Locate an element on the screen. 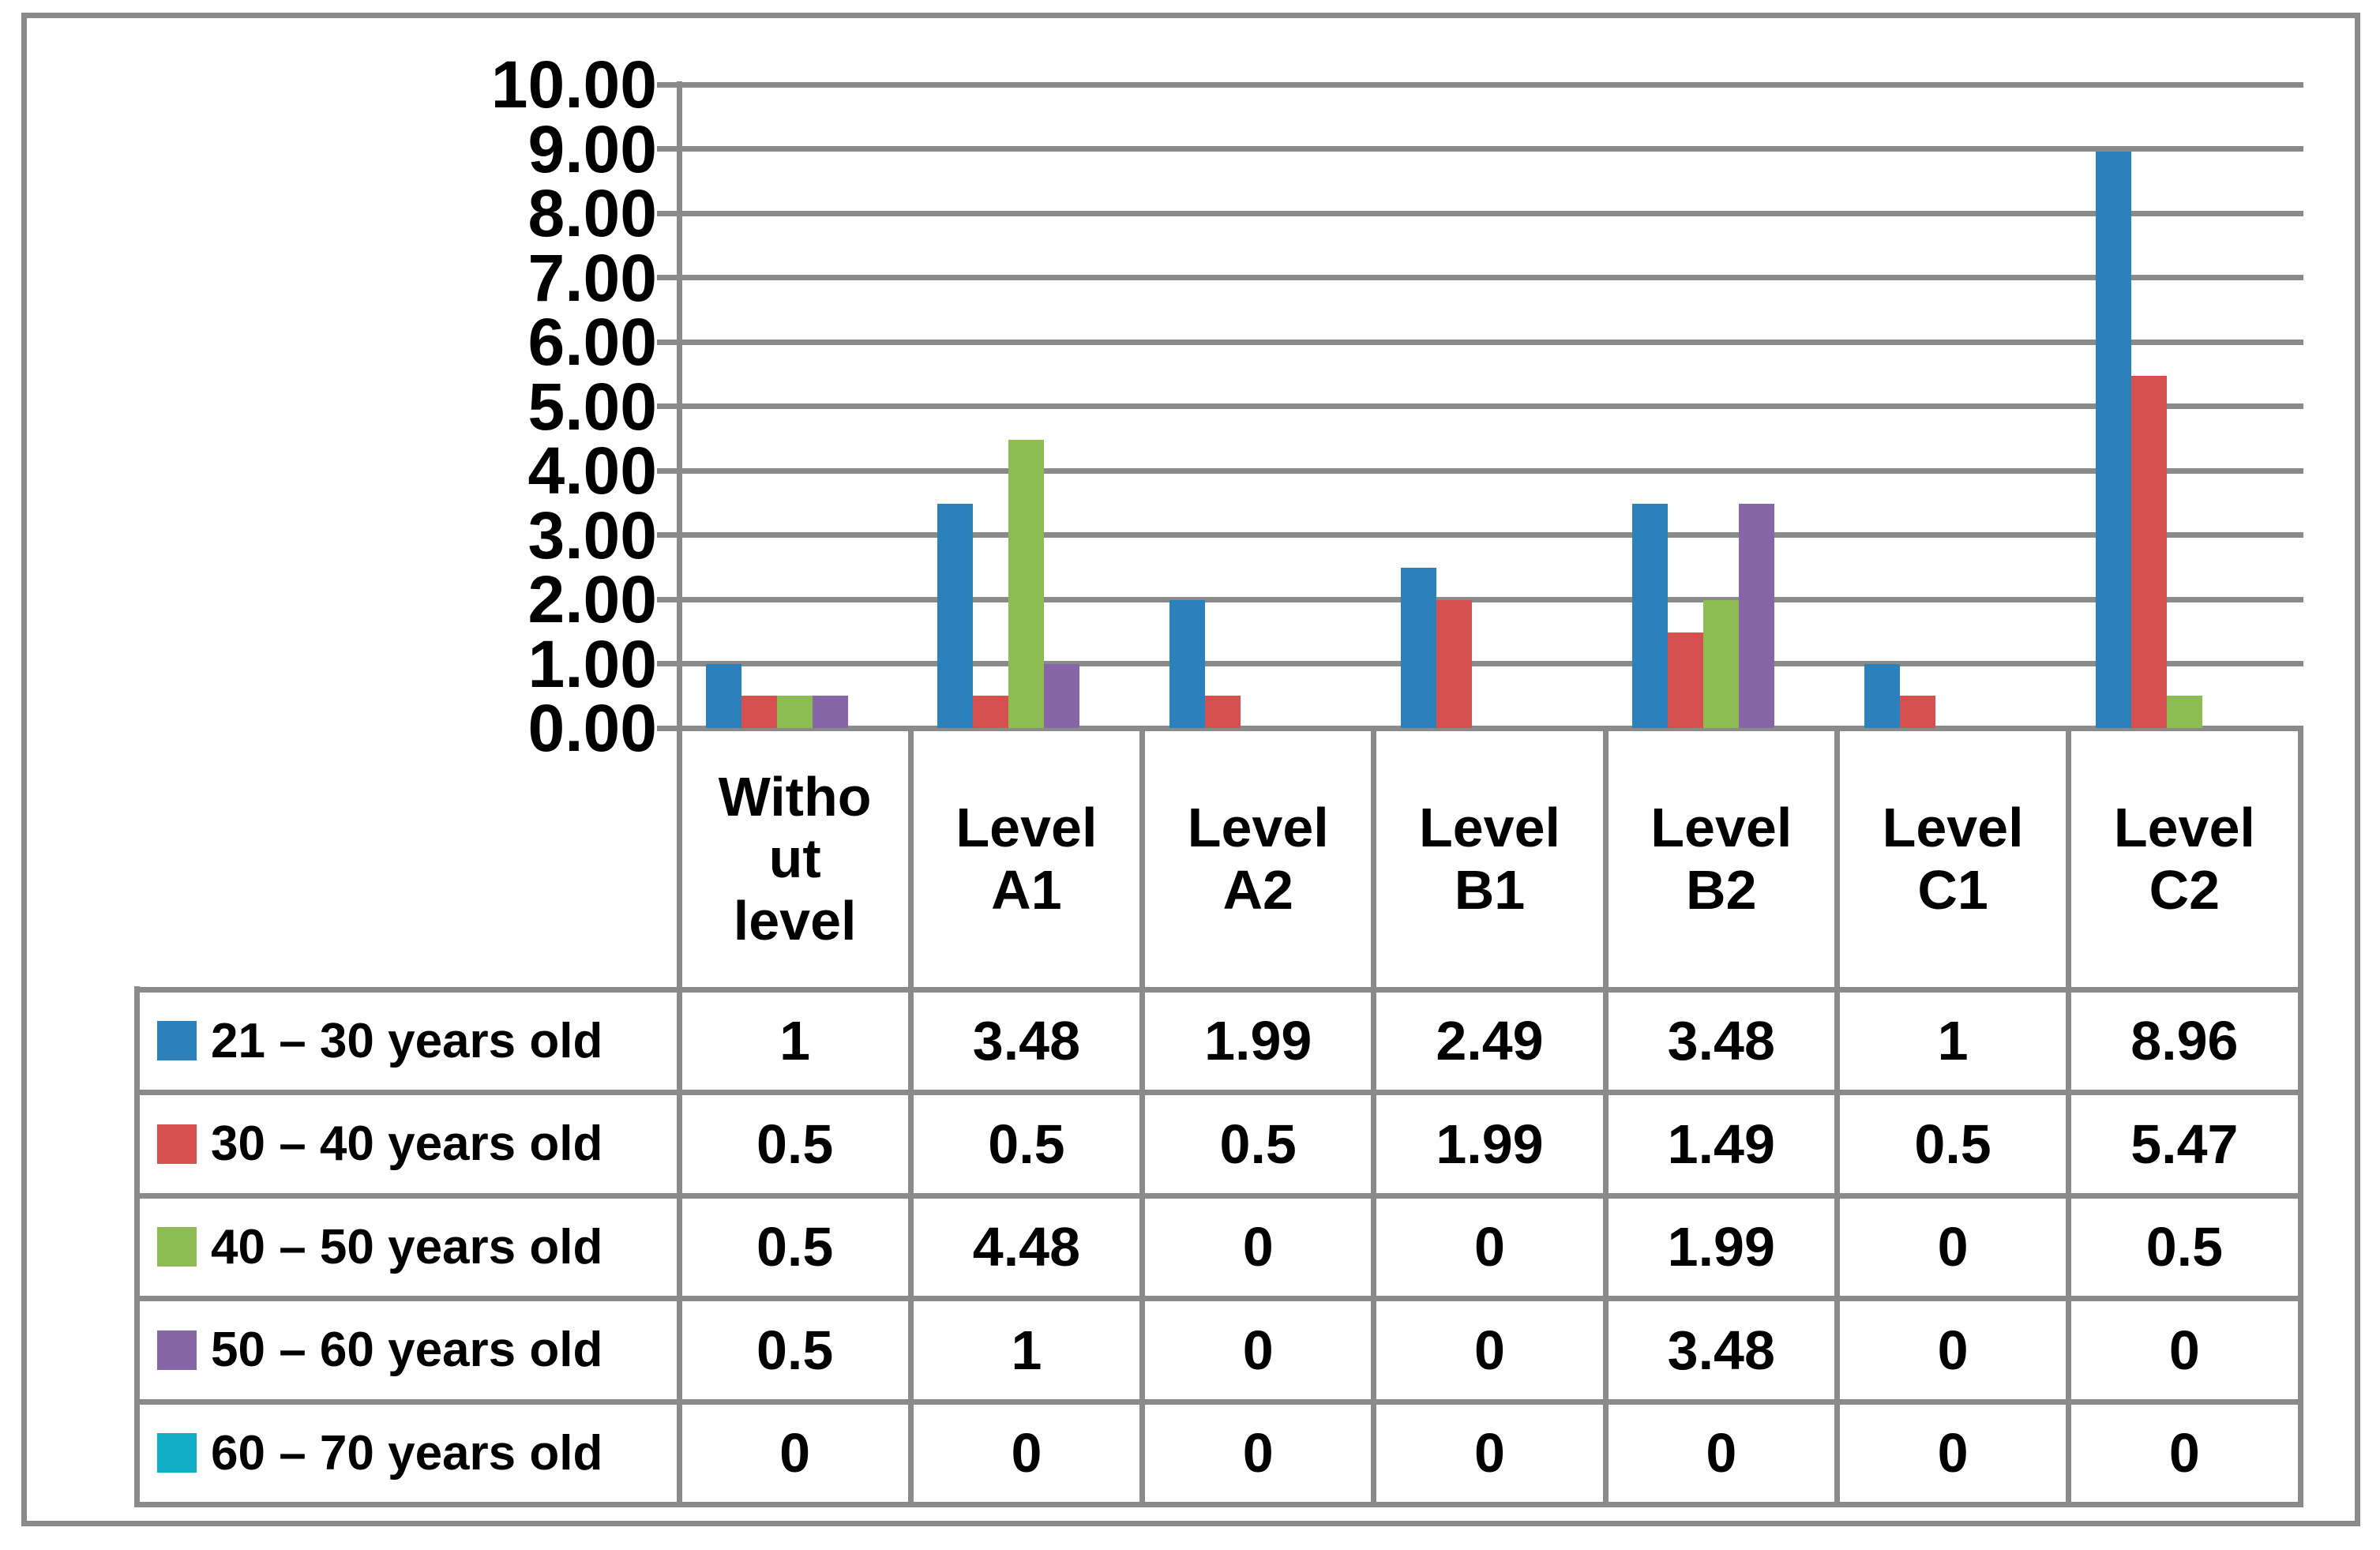  y-axis-label: 10.00 is located at coordinates (573, 84).